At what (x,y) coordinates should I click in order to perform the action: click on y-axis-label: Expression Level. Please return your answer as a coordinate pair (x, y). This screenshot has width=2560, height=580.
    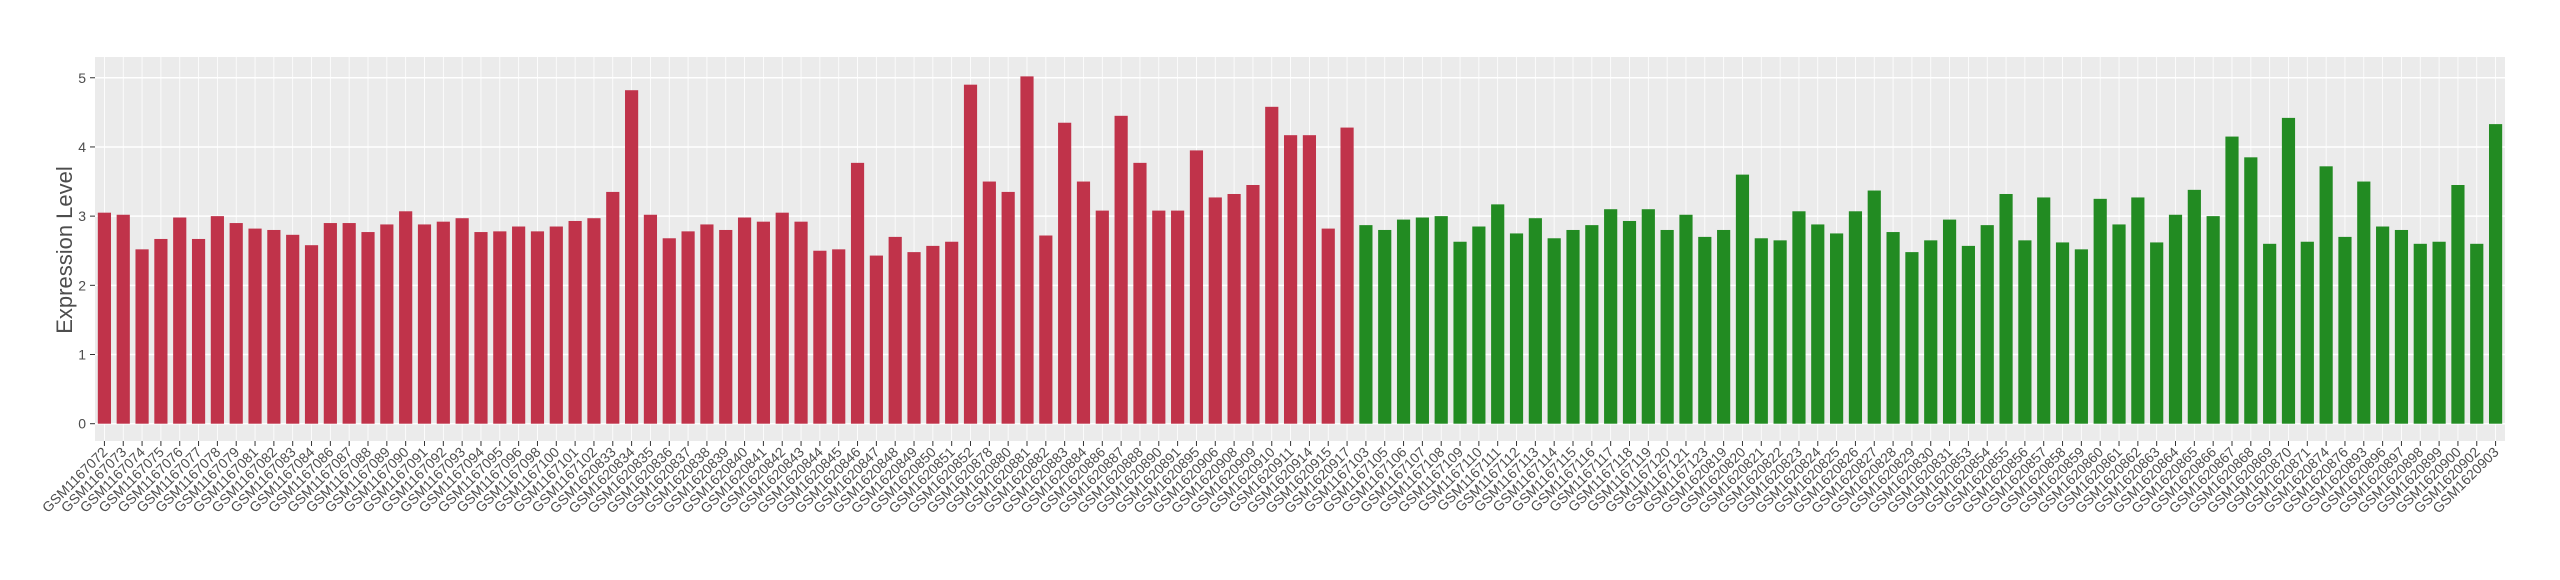
    Looking at the image, I should click on (64, 250).